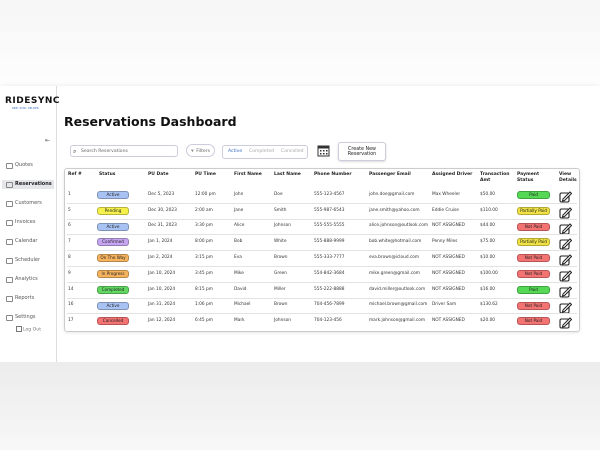 The image size is (600, 450). What do you see at coordinates (394, 273) in the screenshot?
I see `cell: mike.green@gmail.com` at bounding box center [394, 273].